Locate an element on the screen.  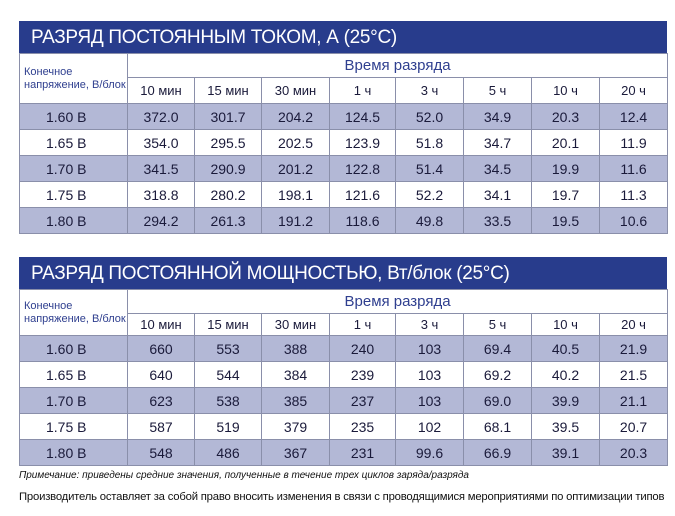
value-cell: 99.6 is located at coordinates (429, 452).